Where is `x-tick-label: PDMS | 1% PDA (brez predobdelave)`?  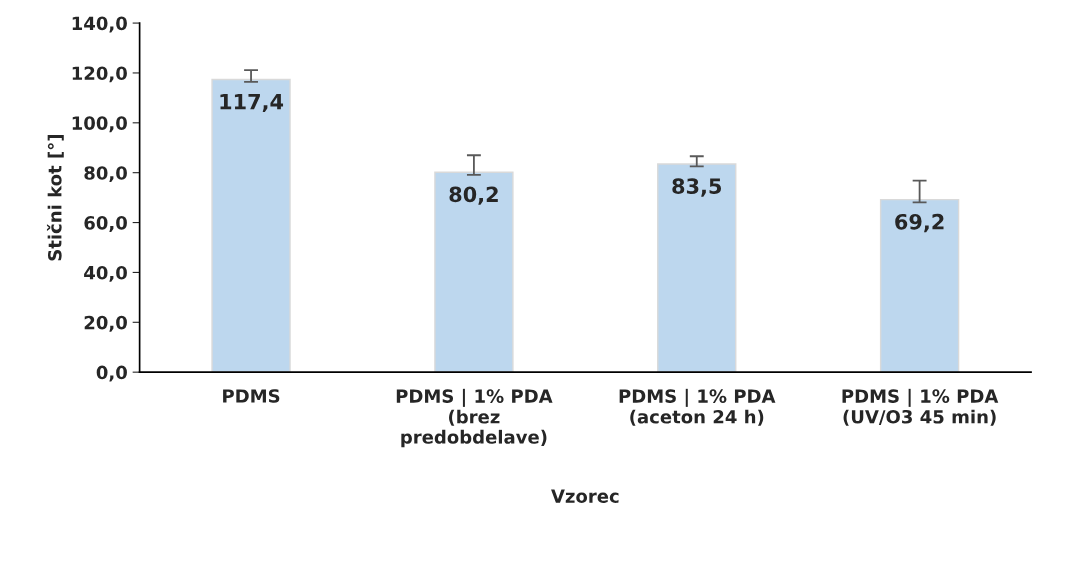 x-tick-label: PDMS | 1% PDA (brez predobdelave) is located at coordinates (474, 418).